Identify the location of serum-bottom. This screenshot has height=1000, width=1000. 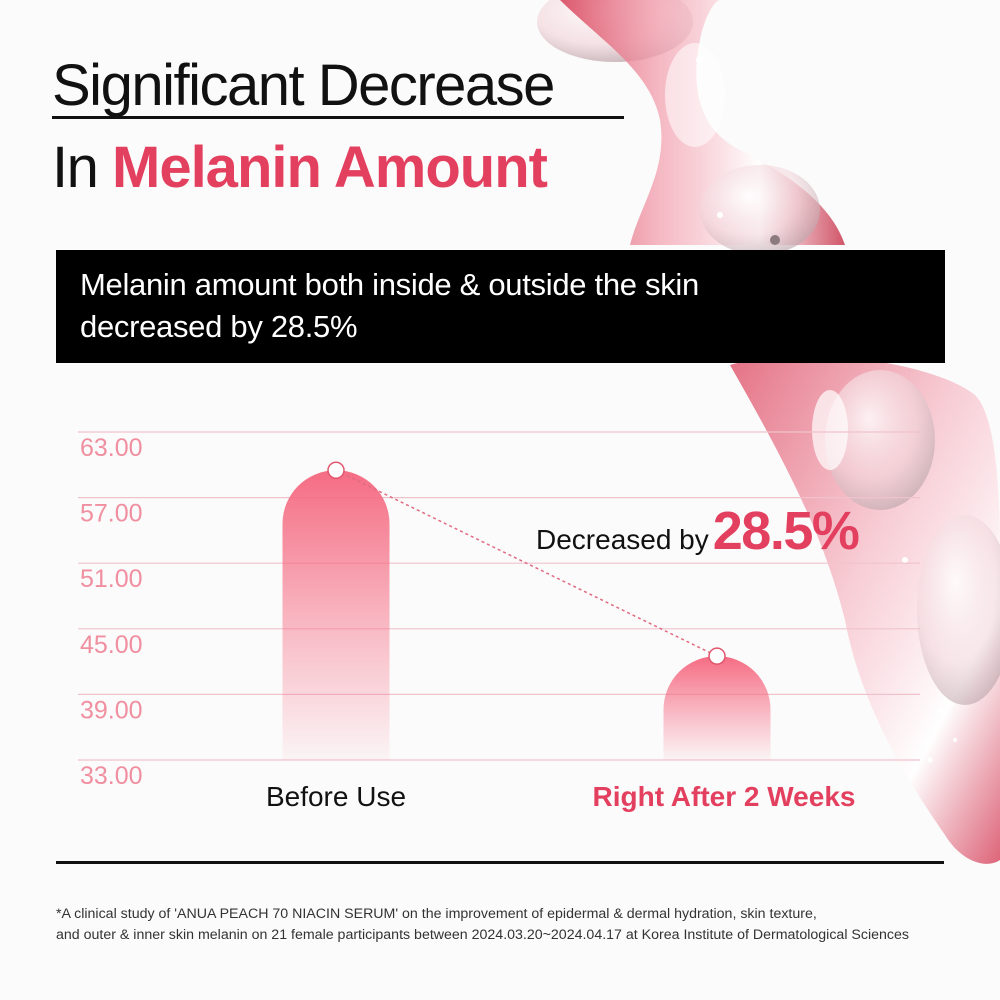
(865, 610).